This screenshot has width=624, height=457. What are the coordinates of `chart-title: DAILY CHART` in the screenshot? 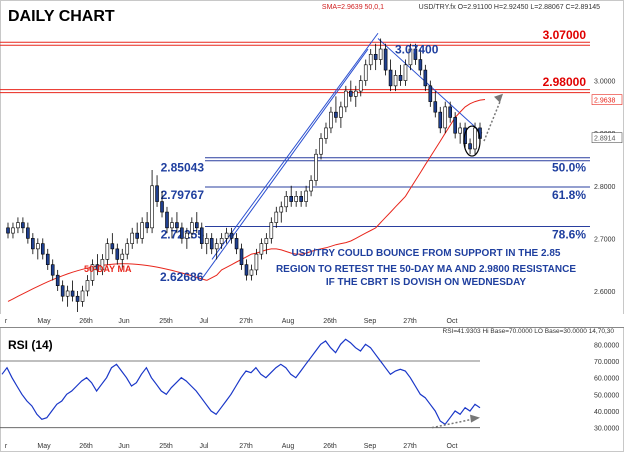 It's located at (61, 16).